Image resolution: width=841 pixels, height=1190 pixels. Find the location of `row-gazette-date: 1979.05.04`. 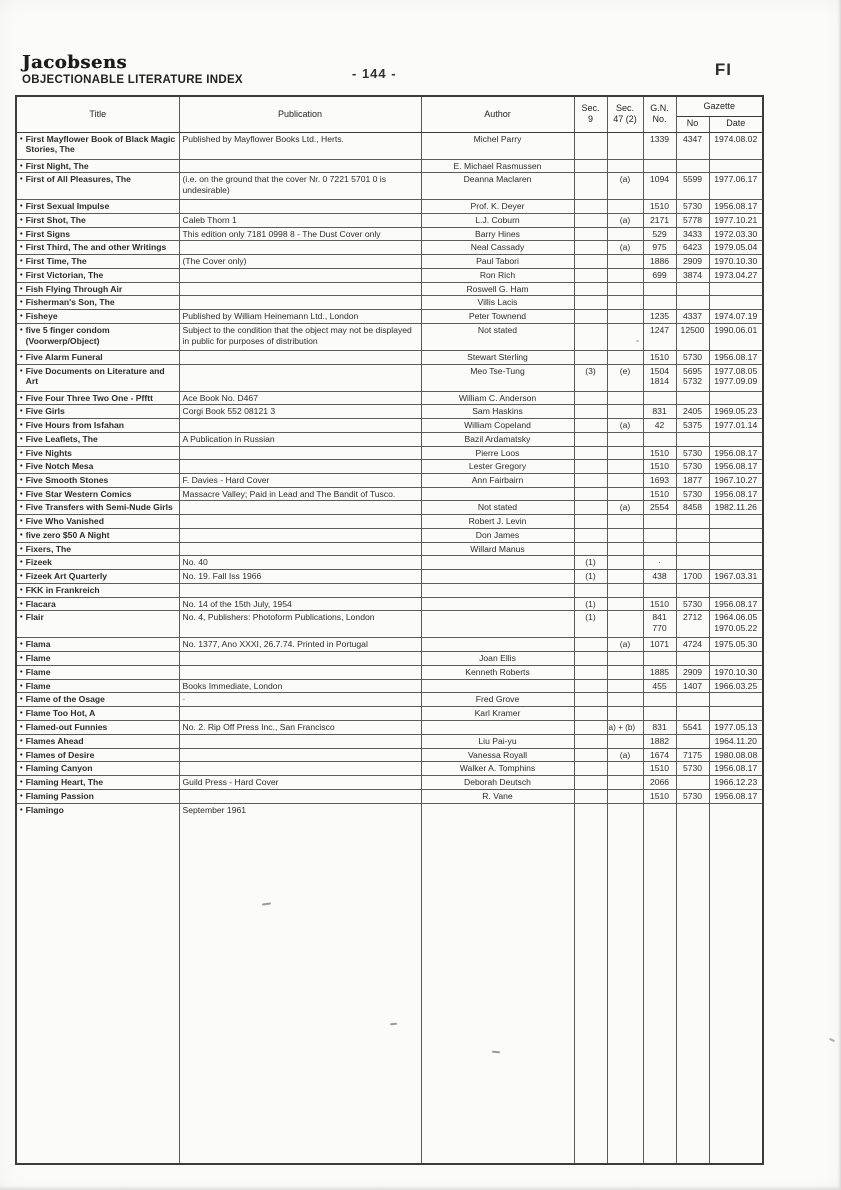

row-gazette-date: 1979.05.04 is located at coordinates (736, 248).